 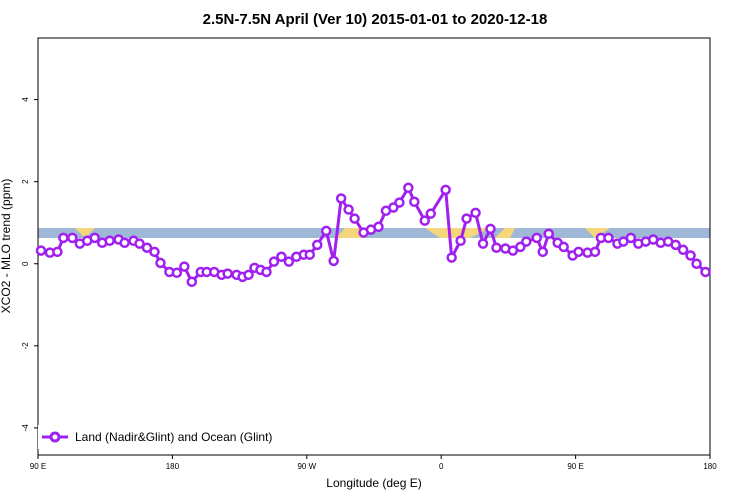 What do you see at coordinates (25, 263) in the screenshot?
I see `y-tick-label: 0` at bounding box center [25, 263].